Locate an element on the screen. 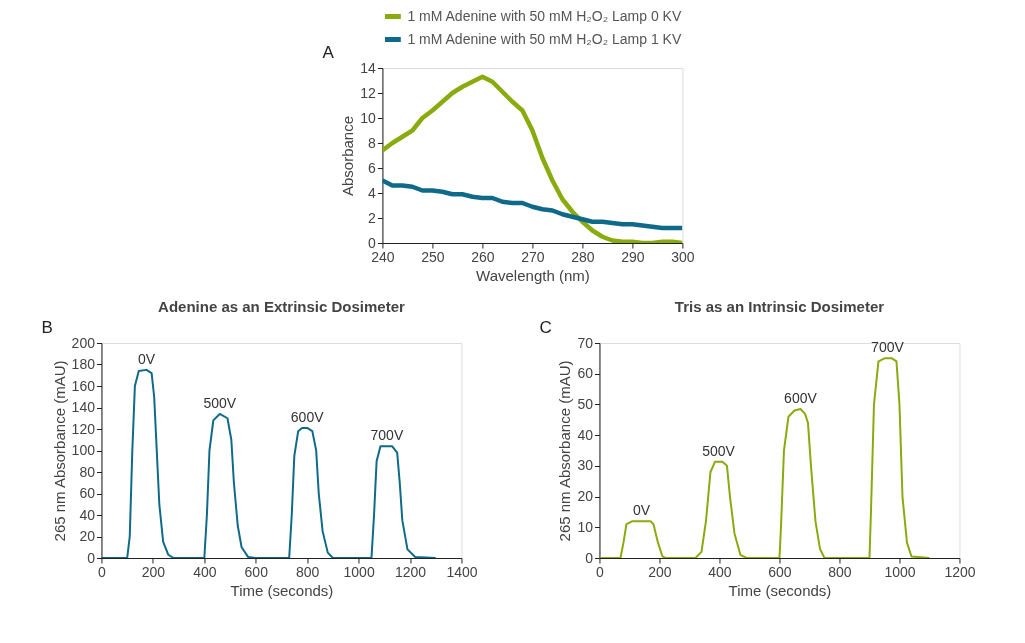 Image resolution: width=1025 pixels, height=643 pixels. x-tick-label: 240 is located at coordinates (383, 256).